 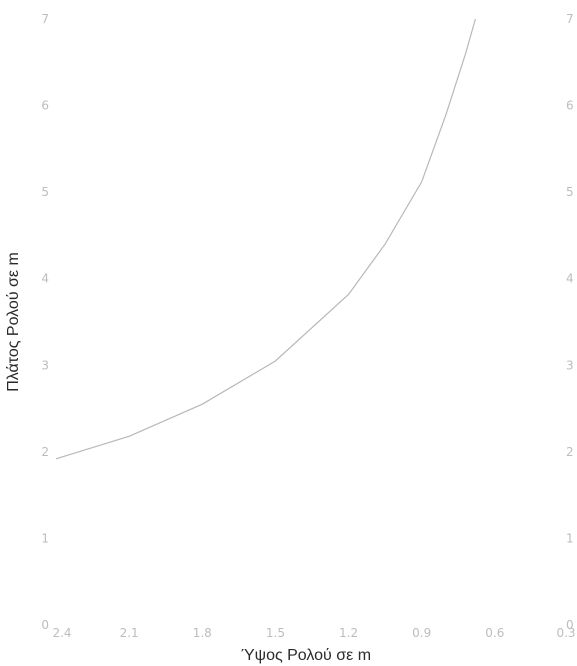 What do you see at coordinates (494, 633) in the screenshot?
I see `x-tick-label: 0.6` at bounding box center [494, 633].